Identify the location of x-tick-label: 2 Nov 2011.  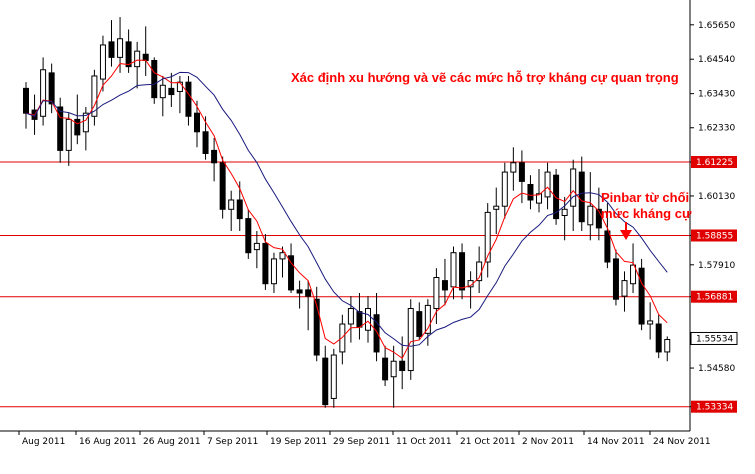
(548, 442).